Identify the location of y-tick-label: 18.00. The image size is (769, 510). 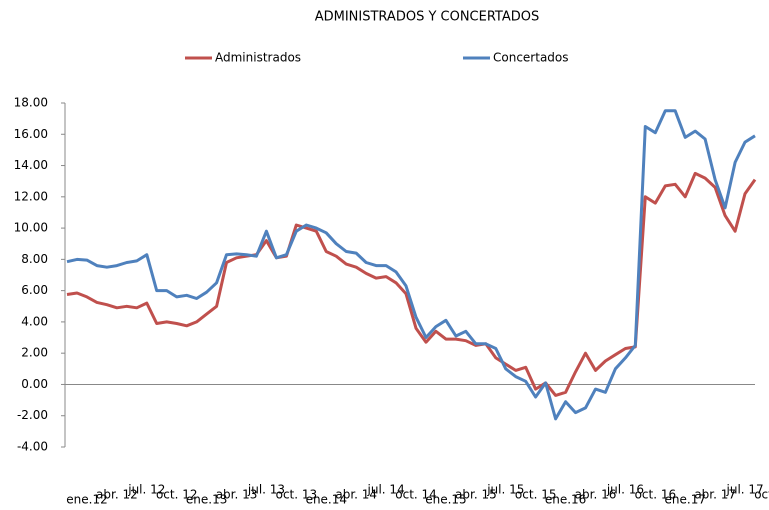
(31, 103).